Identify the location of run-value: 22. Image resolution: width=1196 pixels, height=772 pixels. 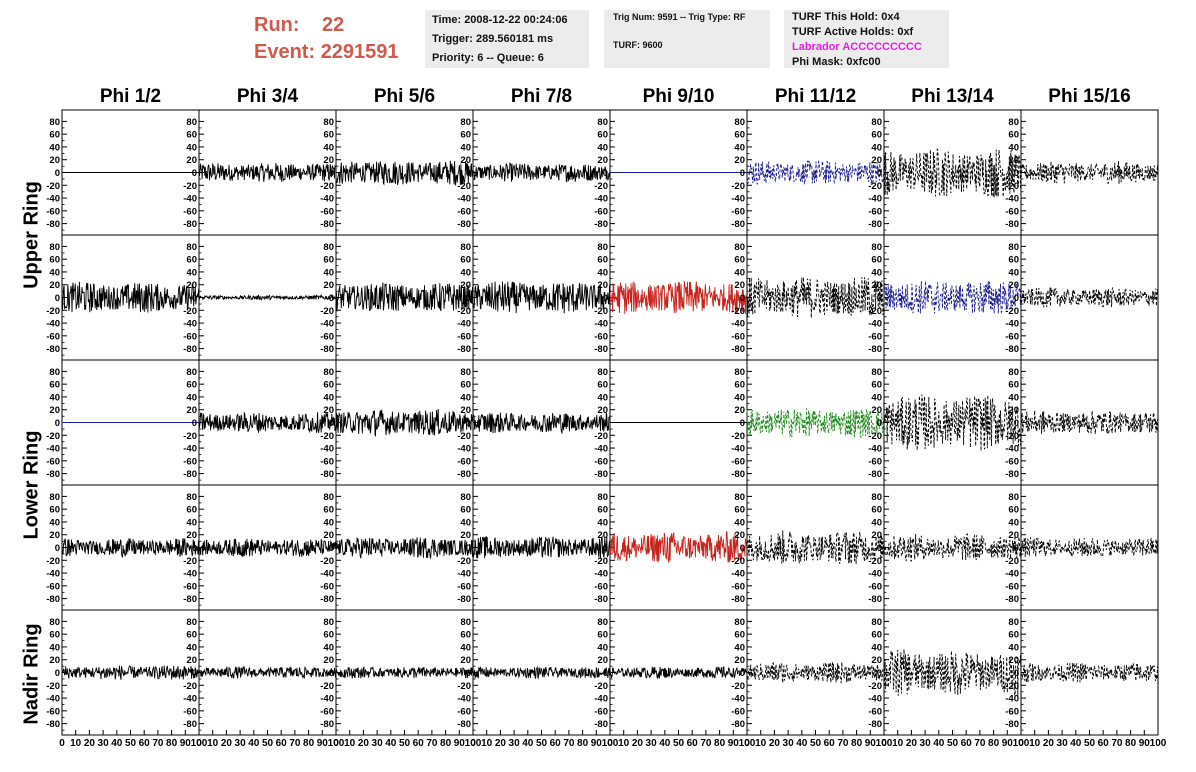
(333, 25).